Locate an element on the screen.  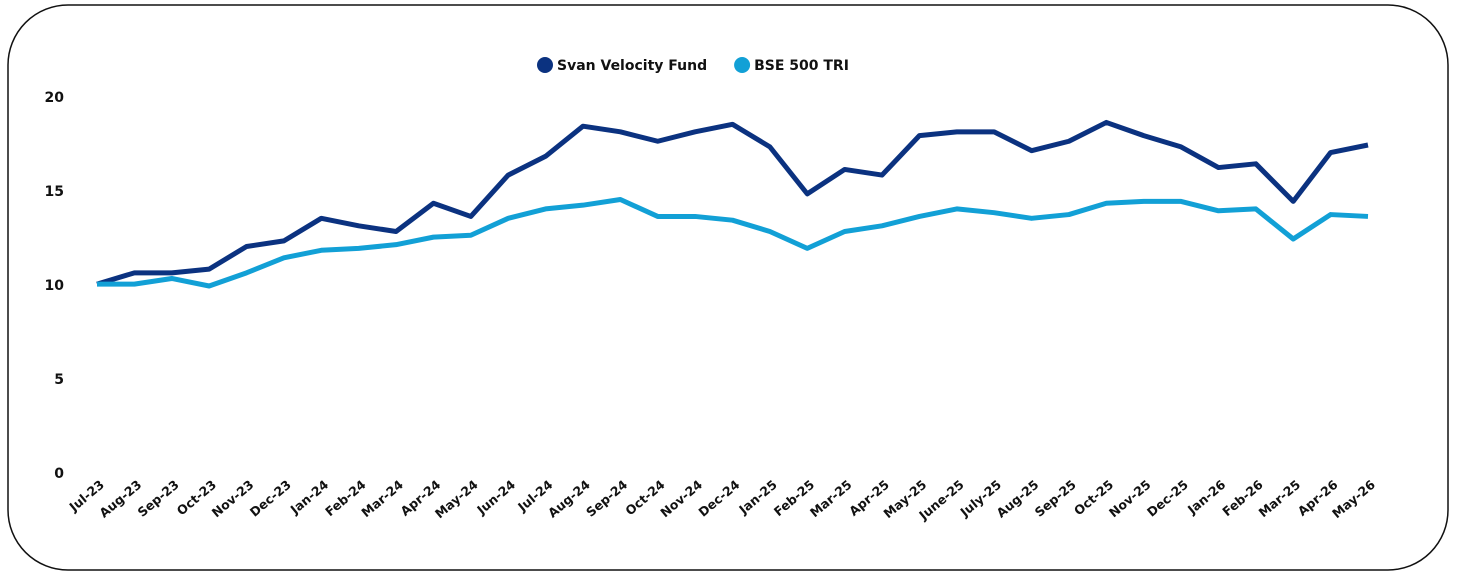
x-tick-label: Dec-24 is located at coordinates (718, 498).